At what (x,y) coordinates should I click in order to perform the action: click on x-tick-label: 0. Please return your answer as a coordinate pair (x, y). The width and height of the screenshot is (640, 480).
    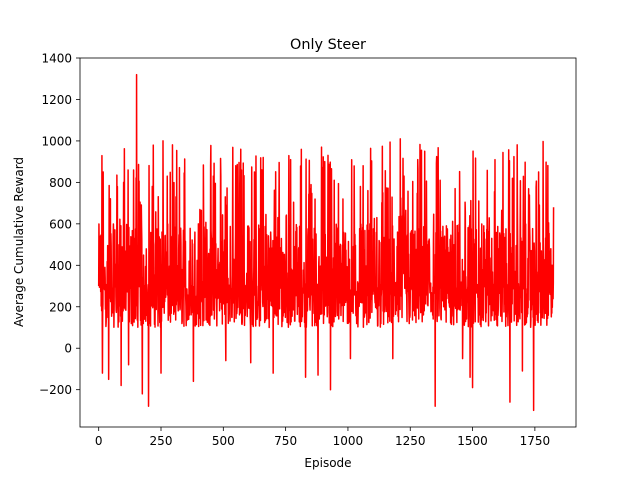
    Looking at the image, I should click on (99, 441).